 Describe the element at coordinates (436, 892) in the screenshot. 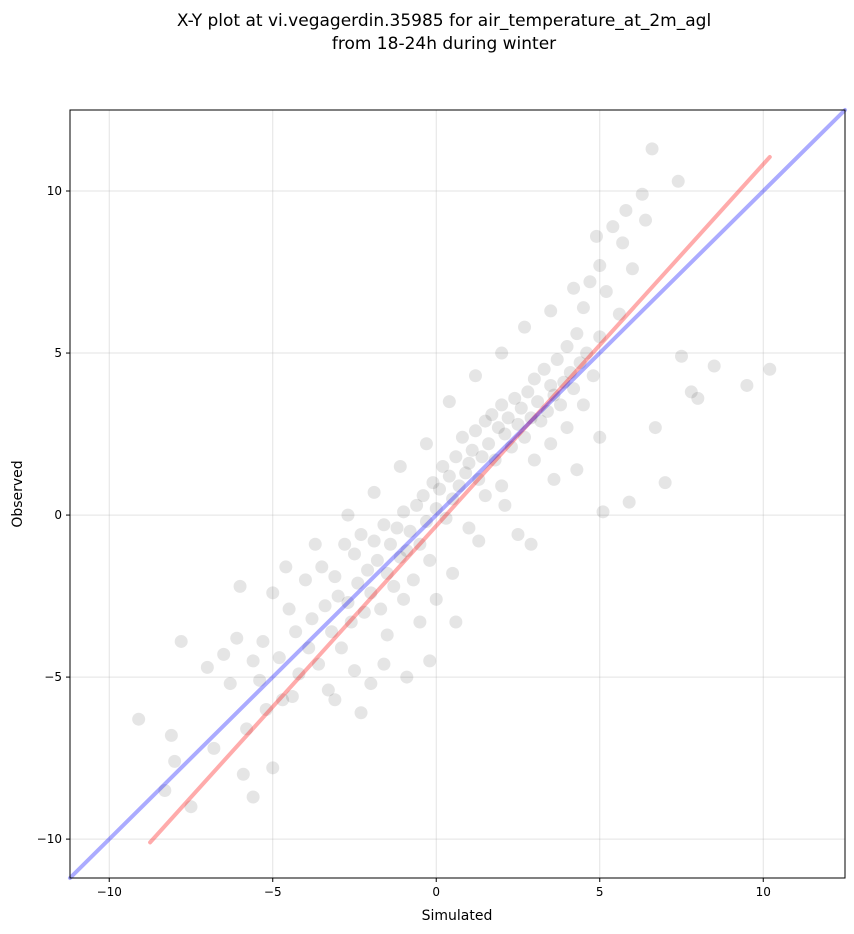

I see `x-tick-label: 0` at that location.